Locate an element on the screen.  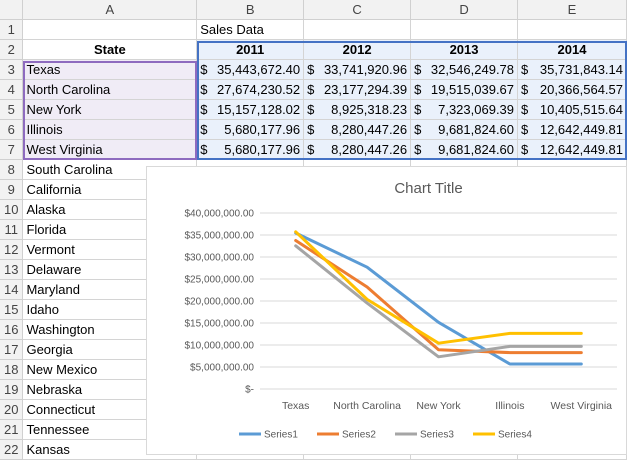
state-cell: West Virginia is located at coordinates (110, 149).